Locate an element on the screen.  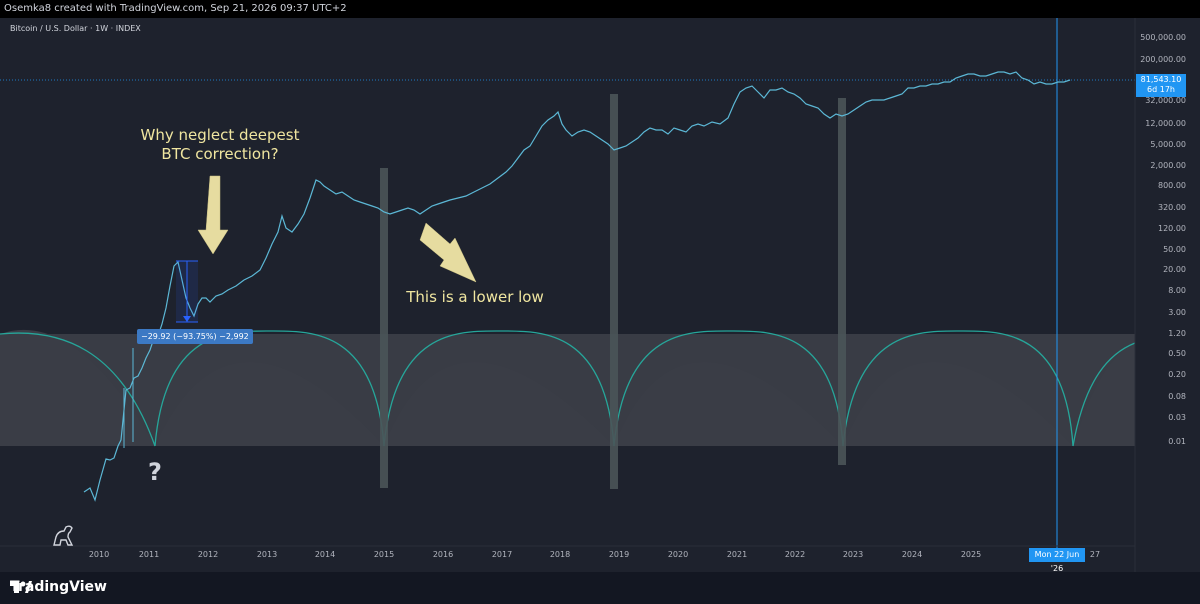
bar-countdown: 6d 17h is located at coordinates (1161, 89).